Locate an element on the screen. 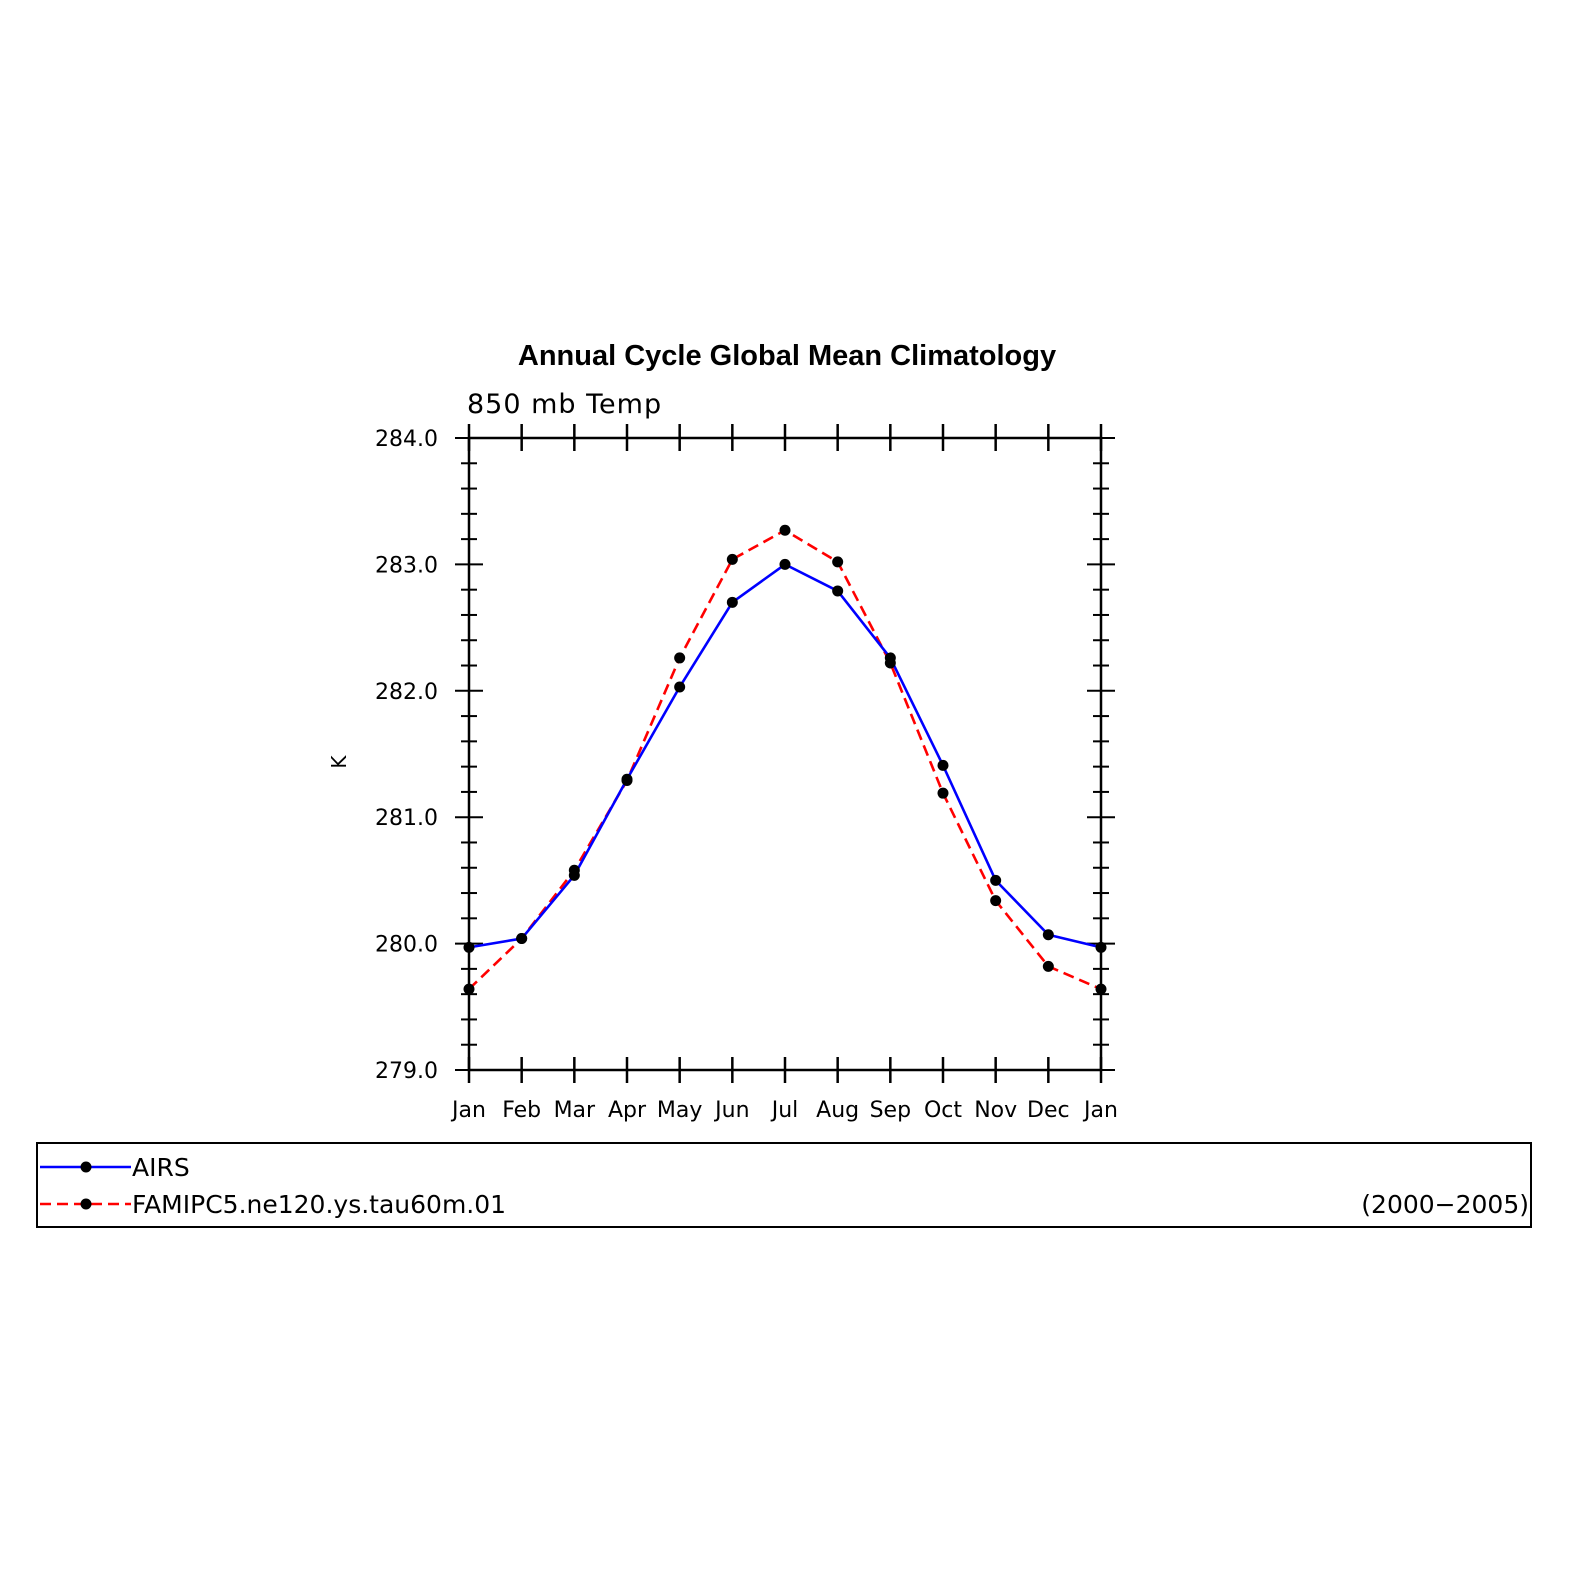 The height and width of the screenshot is (1575, 1575). x-tick-label: Nov is located at coordinates (995, 1110).